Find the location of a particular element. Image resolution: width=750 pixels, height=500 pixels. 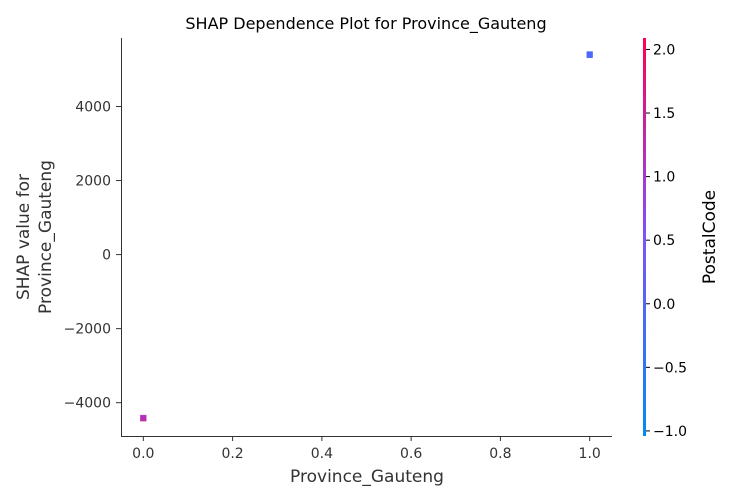

colorbar is located at coordinates (644, 237).